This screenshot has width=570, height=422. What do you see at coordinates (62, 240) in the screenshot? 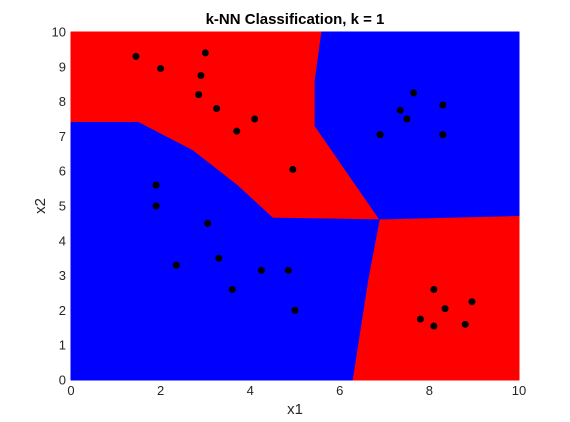
I see `y-tick-label: 4` at bounding box center [62, 240].